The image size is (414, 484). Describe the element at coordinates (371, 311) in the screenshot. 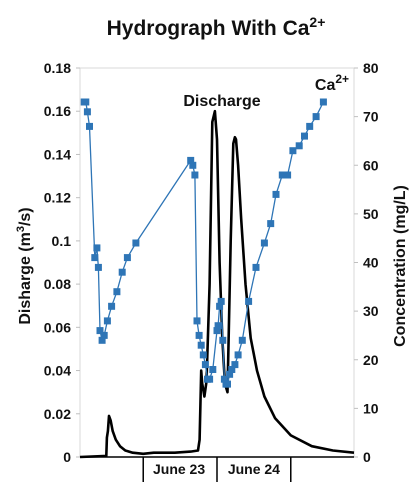

I see `right-tick-label: 30` at that location.